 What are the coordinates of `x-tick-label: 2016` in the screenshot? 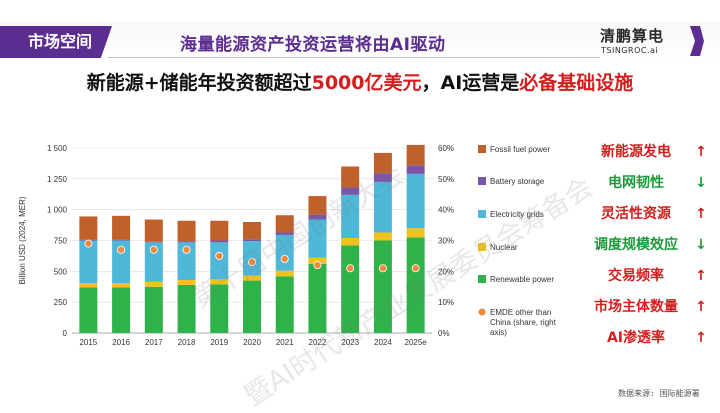 It's located at (121, 342).